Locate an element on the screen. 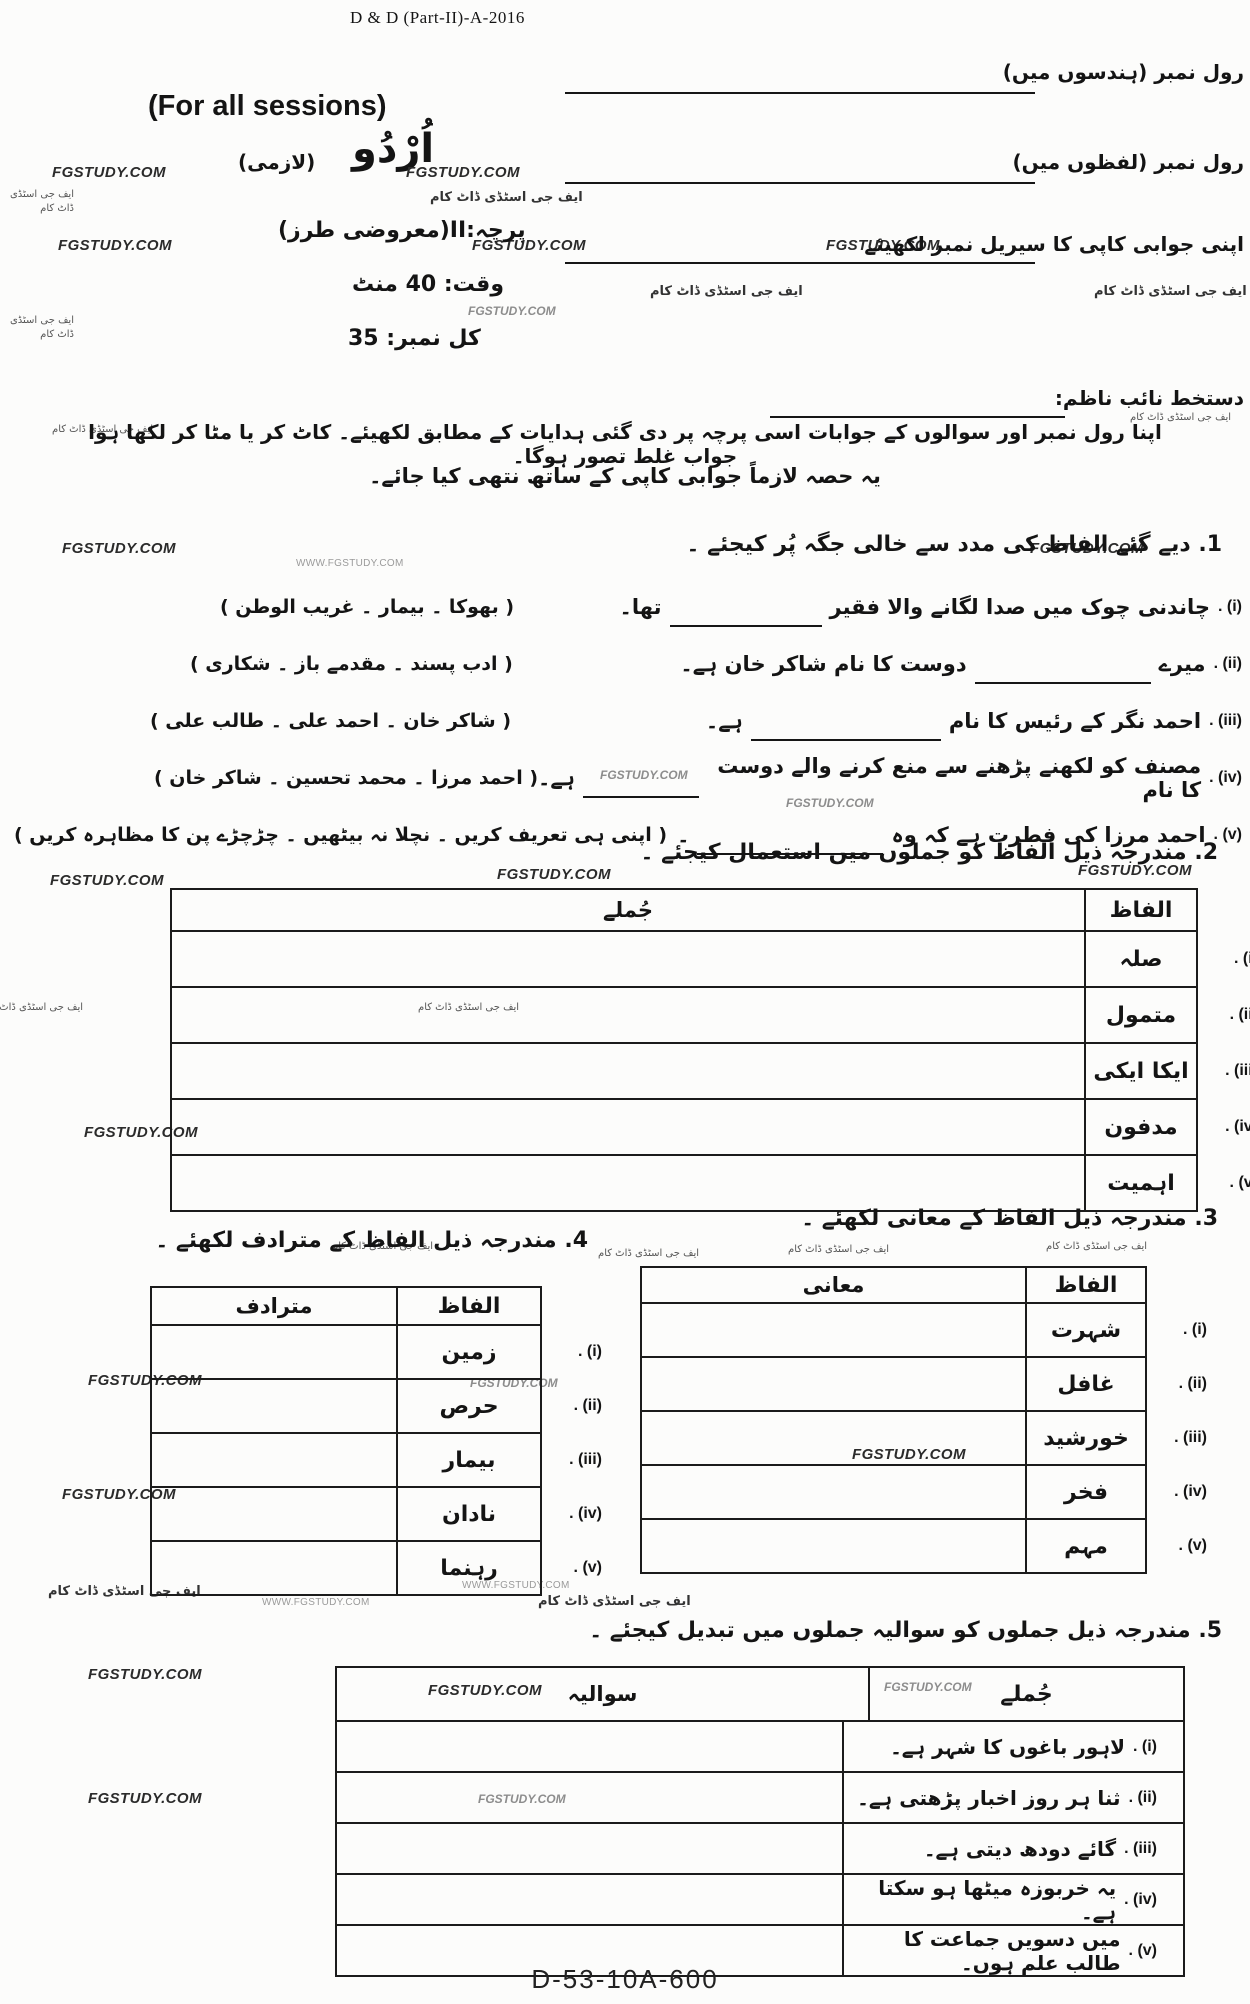  item-word-options: ( بھوکا ۔ بیمار ۔ غریب الوطن ) is located at coordinates (367, 606).